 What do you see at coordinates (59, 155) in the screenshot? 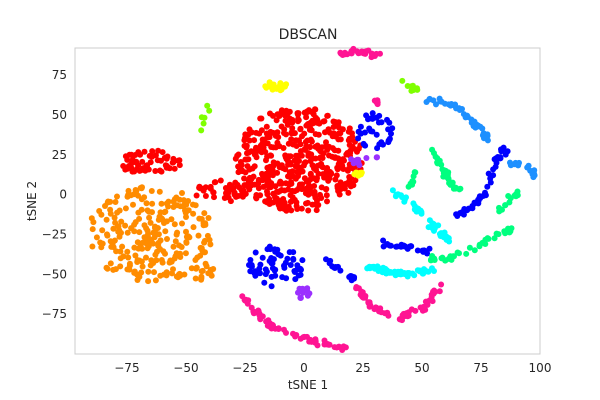
I see `y-tick-label: 25` at bounding box center [59, 155].